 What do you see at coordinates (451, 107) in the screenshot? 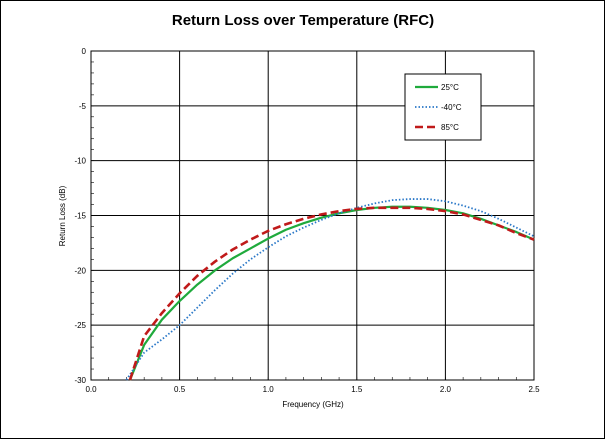
I see `legend-label: -40°C` at bounding box center [451, 107].